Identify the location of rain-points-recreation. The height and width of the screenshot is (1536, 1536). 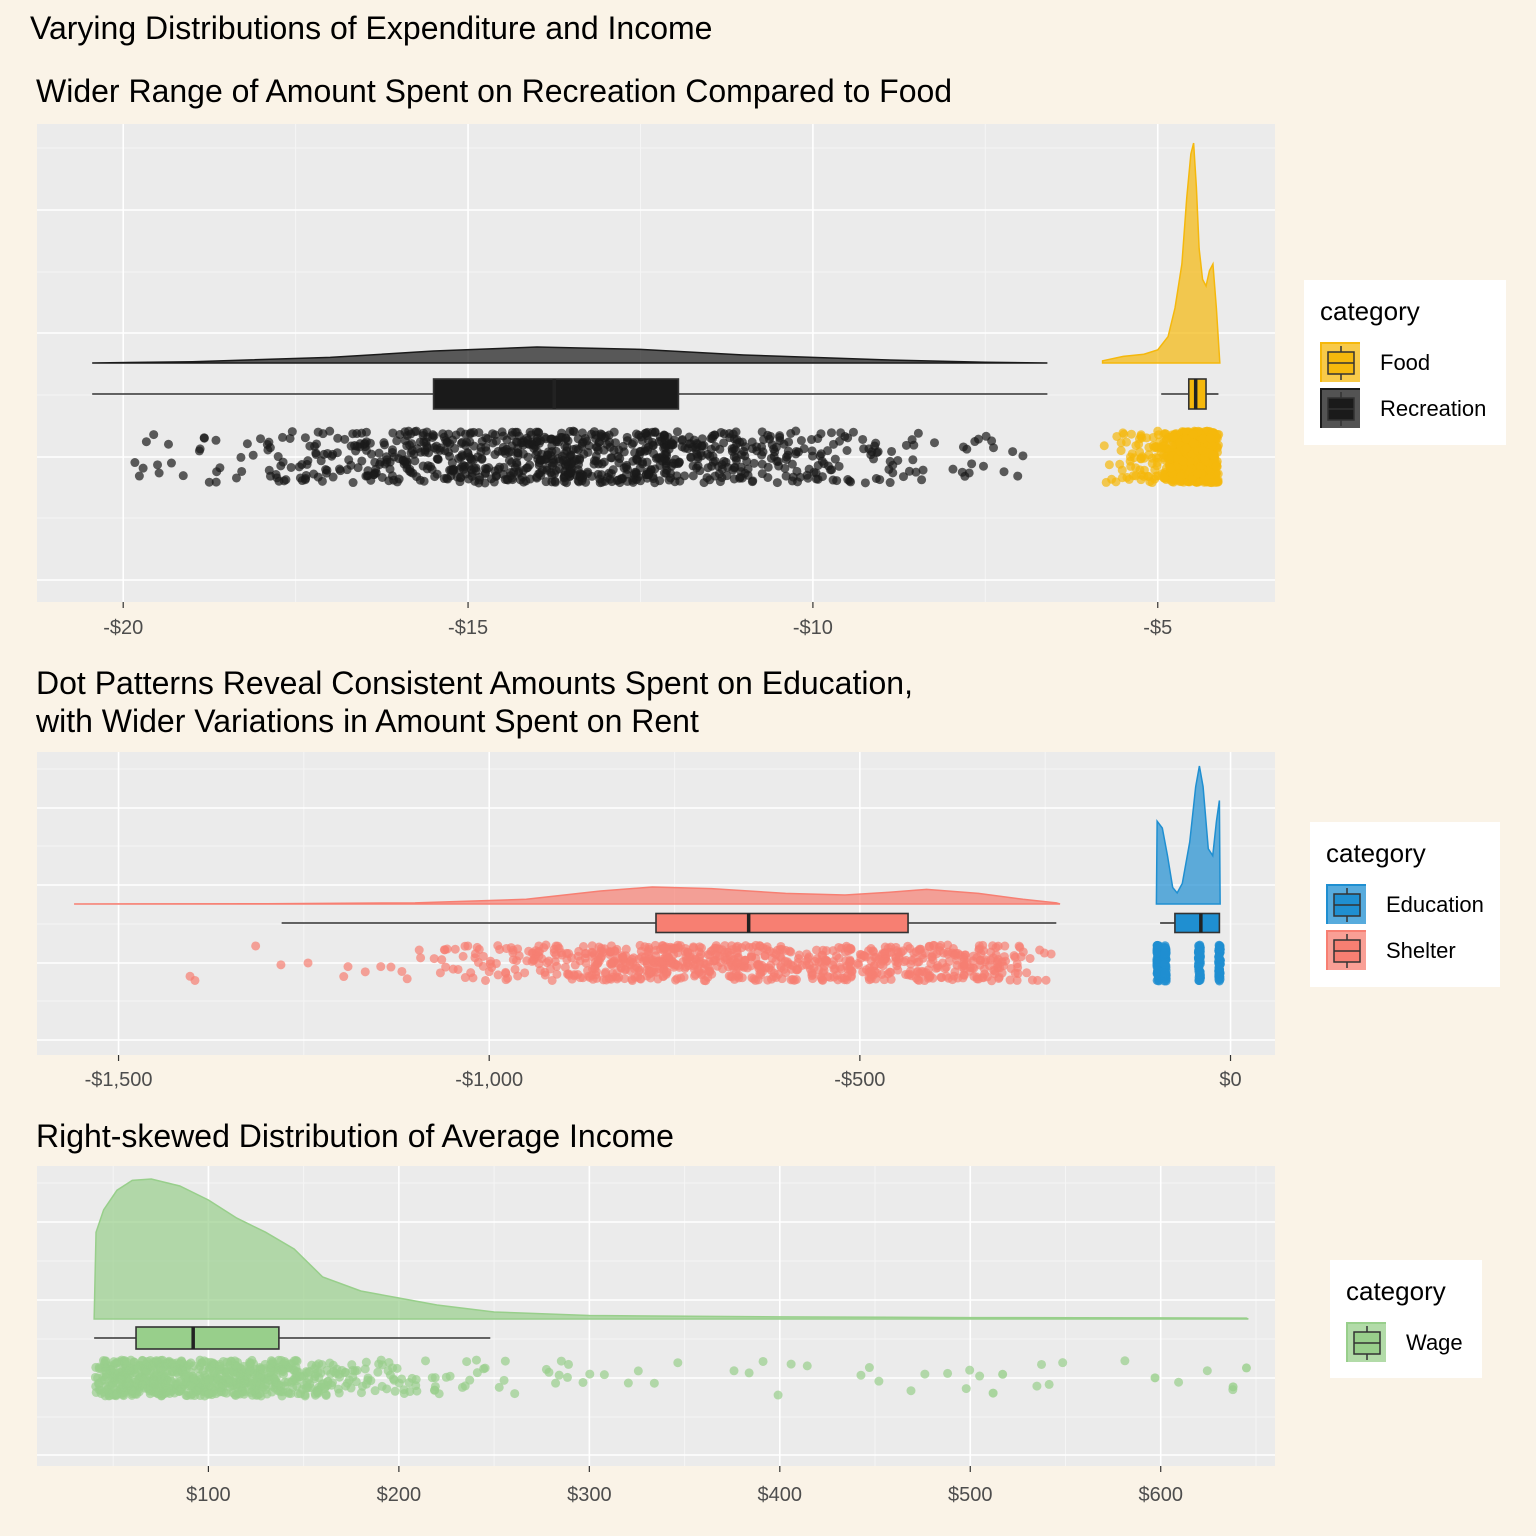
(579, 457).